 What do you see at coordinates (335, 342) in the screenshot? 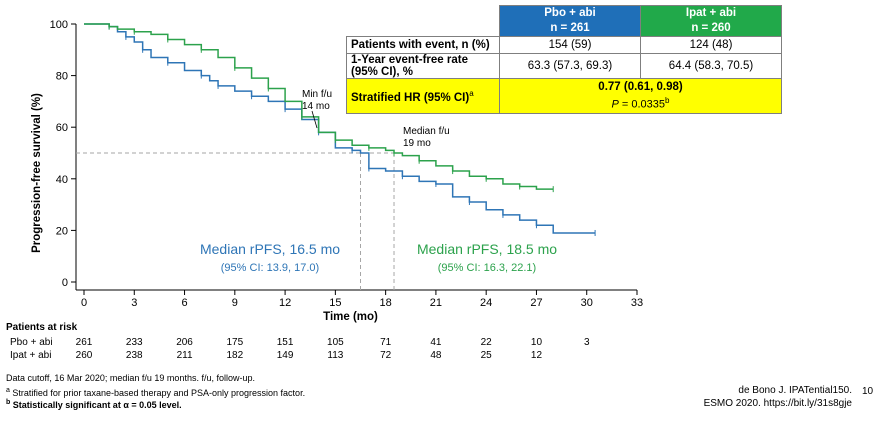
I see `at-risk-value: 105` at bounding box center [335, 342].